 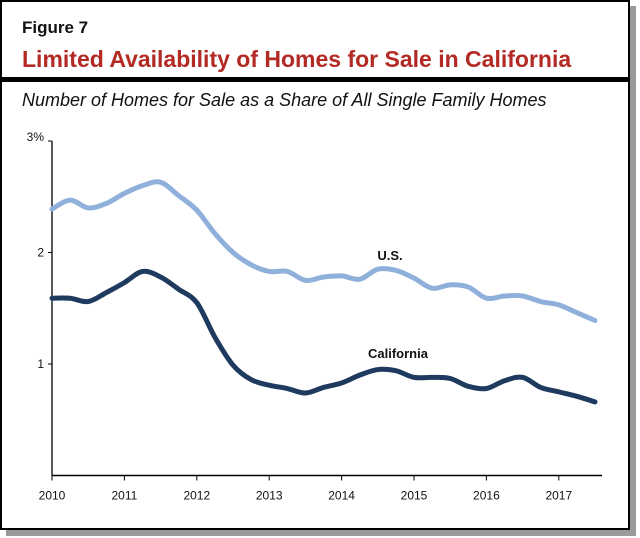 I want to click on figure-label: Figure 7, so click(x=55, y=27).